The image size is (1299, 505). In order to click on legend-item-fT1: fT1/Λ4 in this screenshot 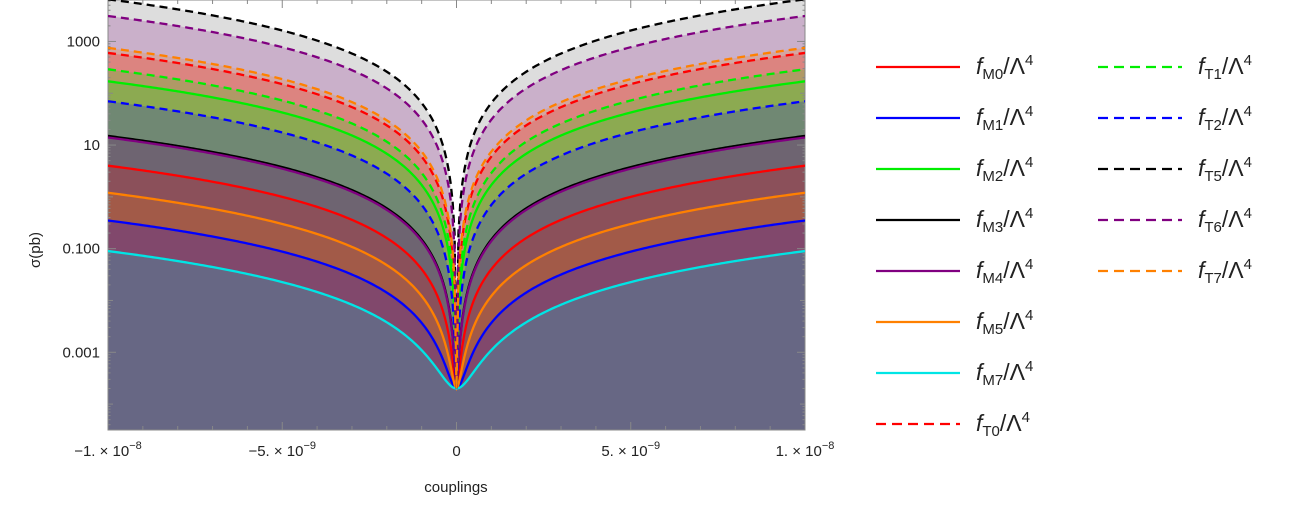, I will do `click(1175, 67)`.